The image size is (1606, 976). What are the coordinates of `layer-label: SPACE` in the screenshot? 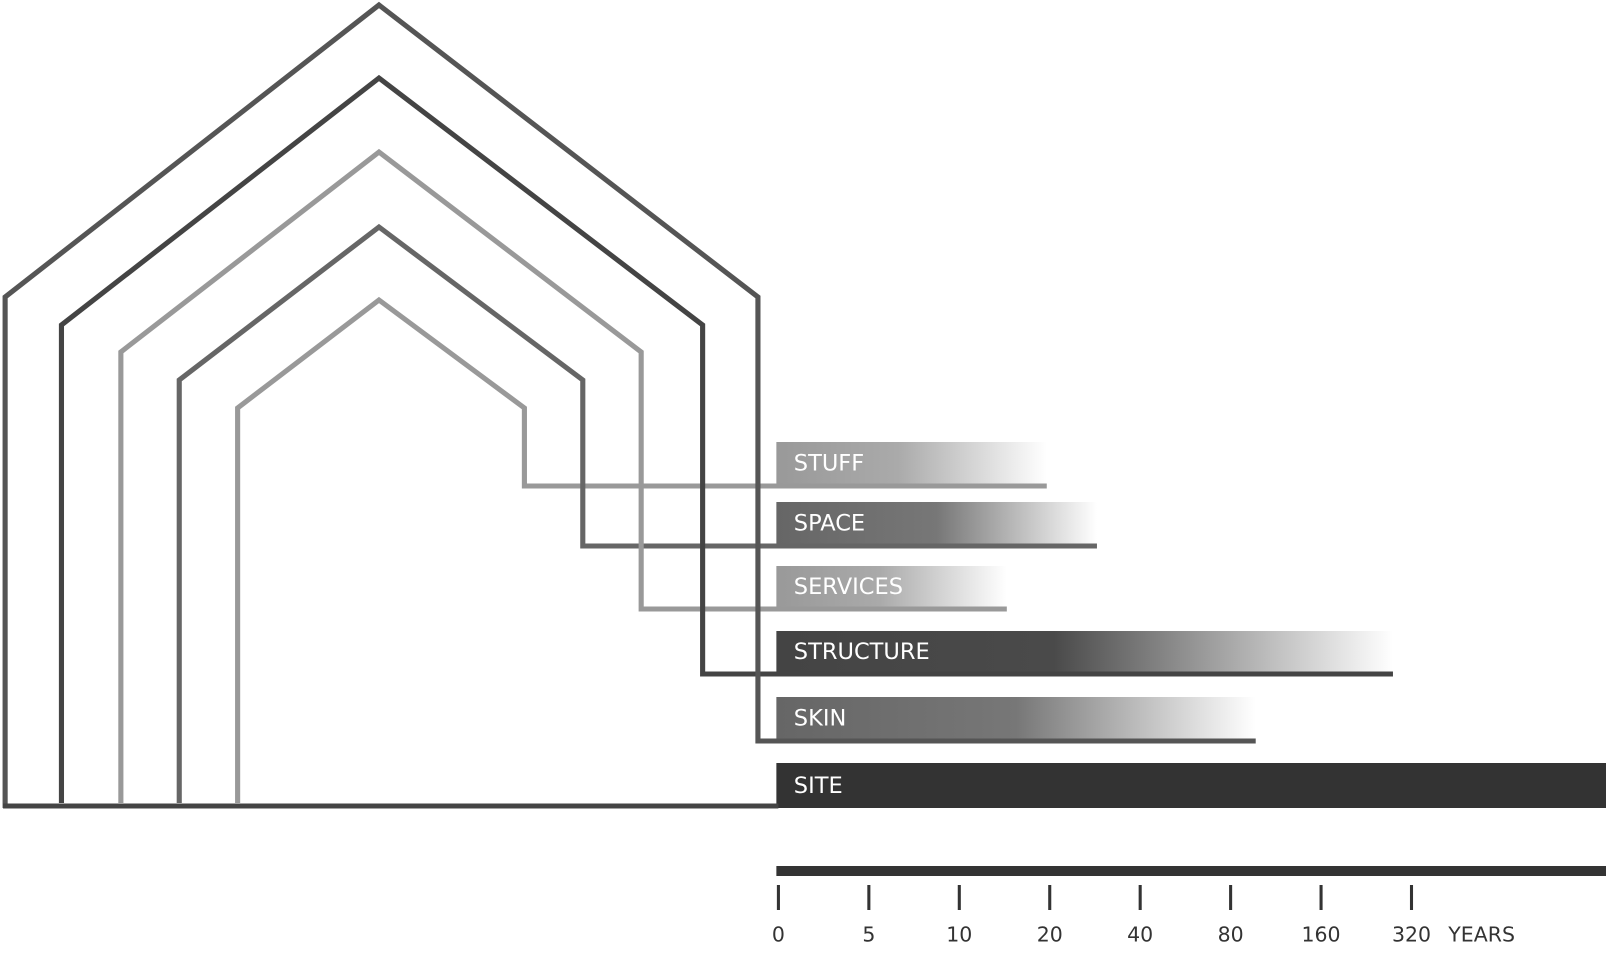 It's located at (829, 524).